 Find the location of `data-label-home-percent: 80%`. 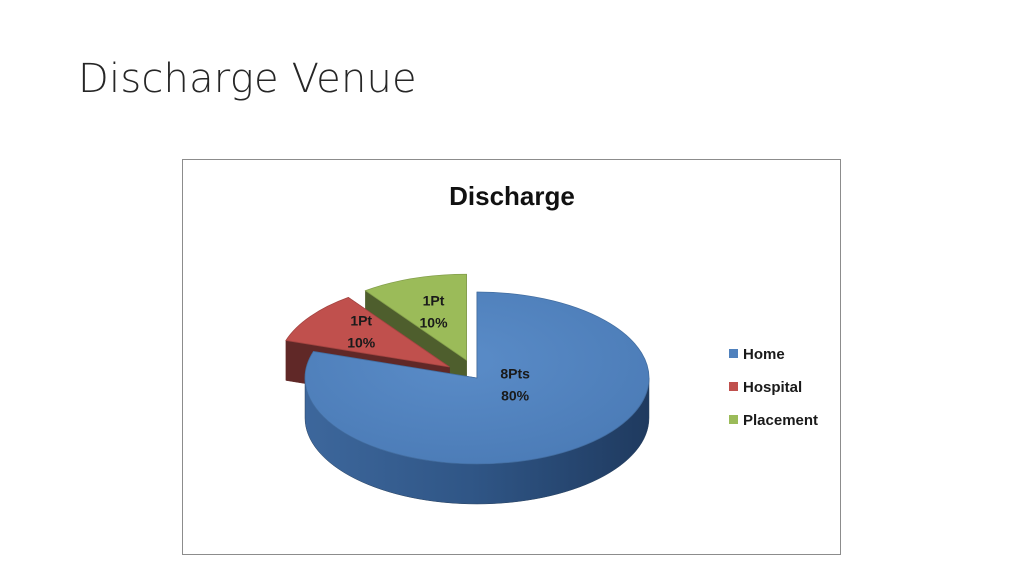

data-label-home-percent: 80% is located at coordinates (515, 395).